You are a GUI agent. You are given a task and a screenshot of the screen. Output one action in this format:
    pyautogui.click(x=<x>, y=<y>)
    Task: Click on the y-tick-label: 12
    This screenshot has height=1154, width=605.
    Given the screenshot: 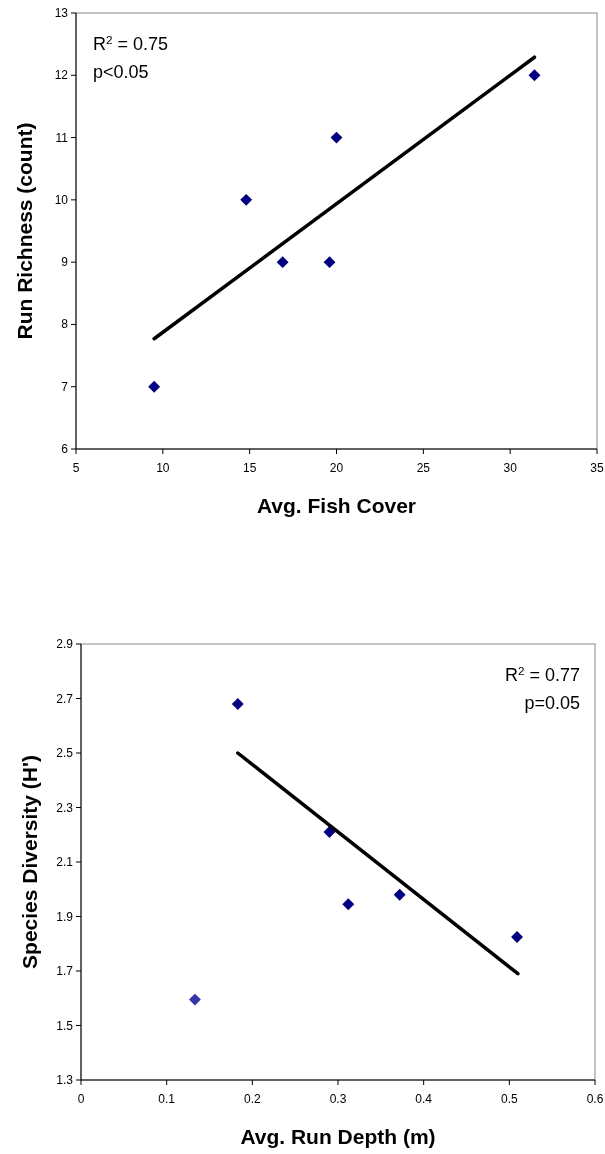 What is the action you would take?
    pyautogui.click(x=61, y=75)
    